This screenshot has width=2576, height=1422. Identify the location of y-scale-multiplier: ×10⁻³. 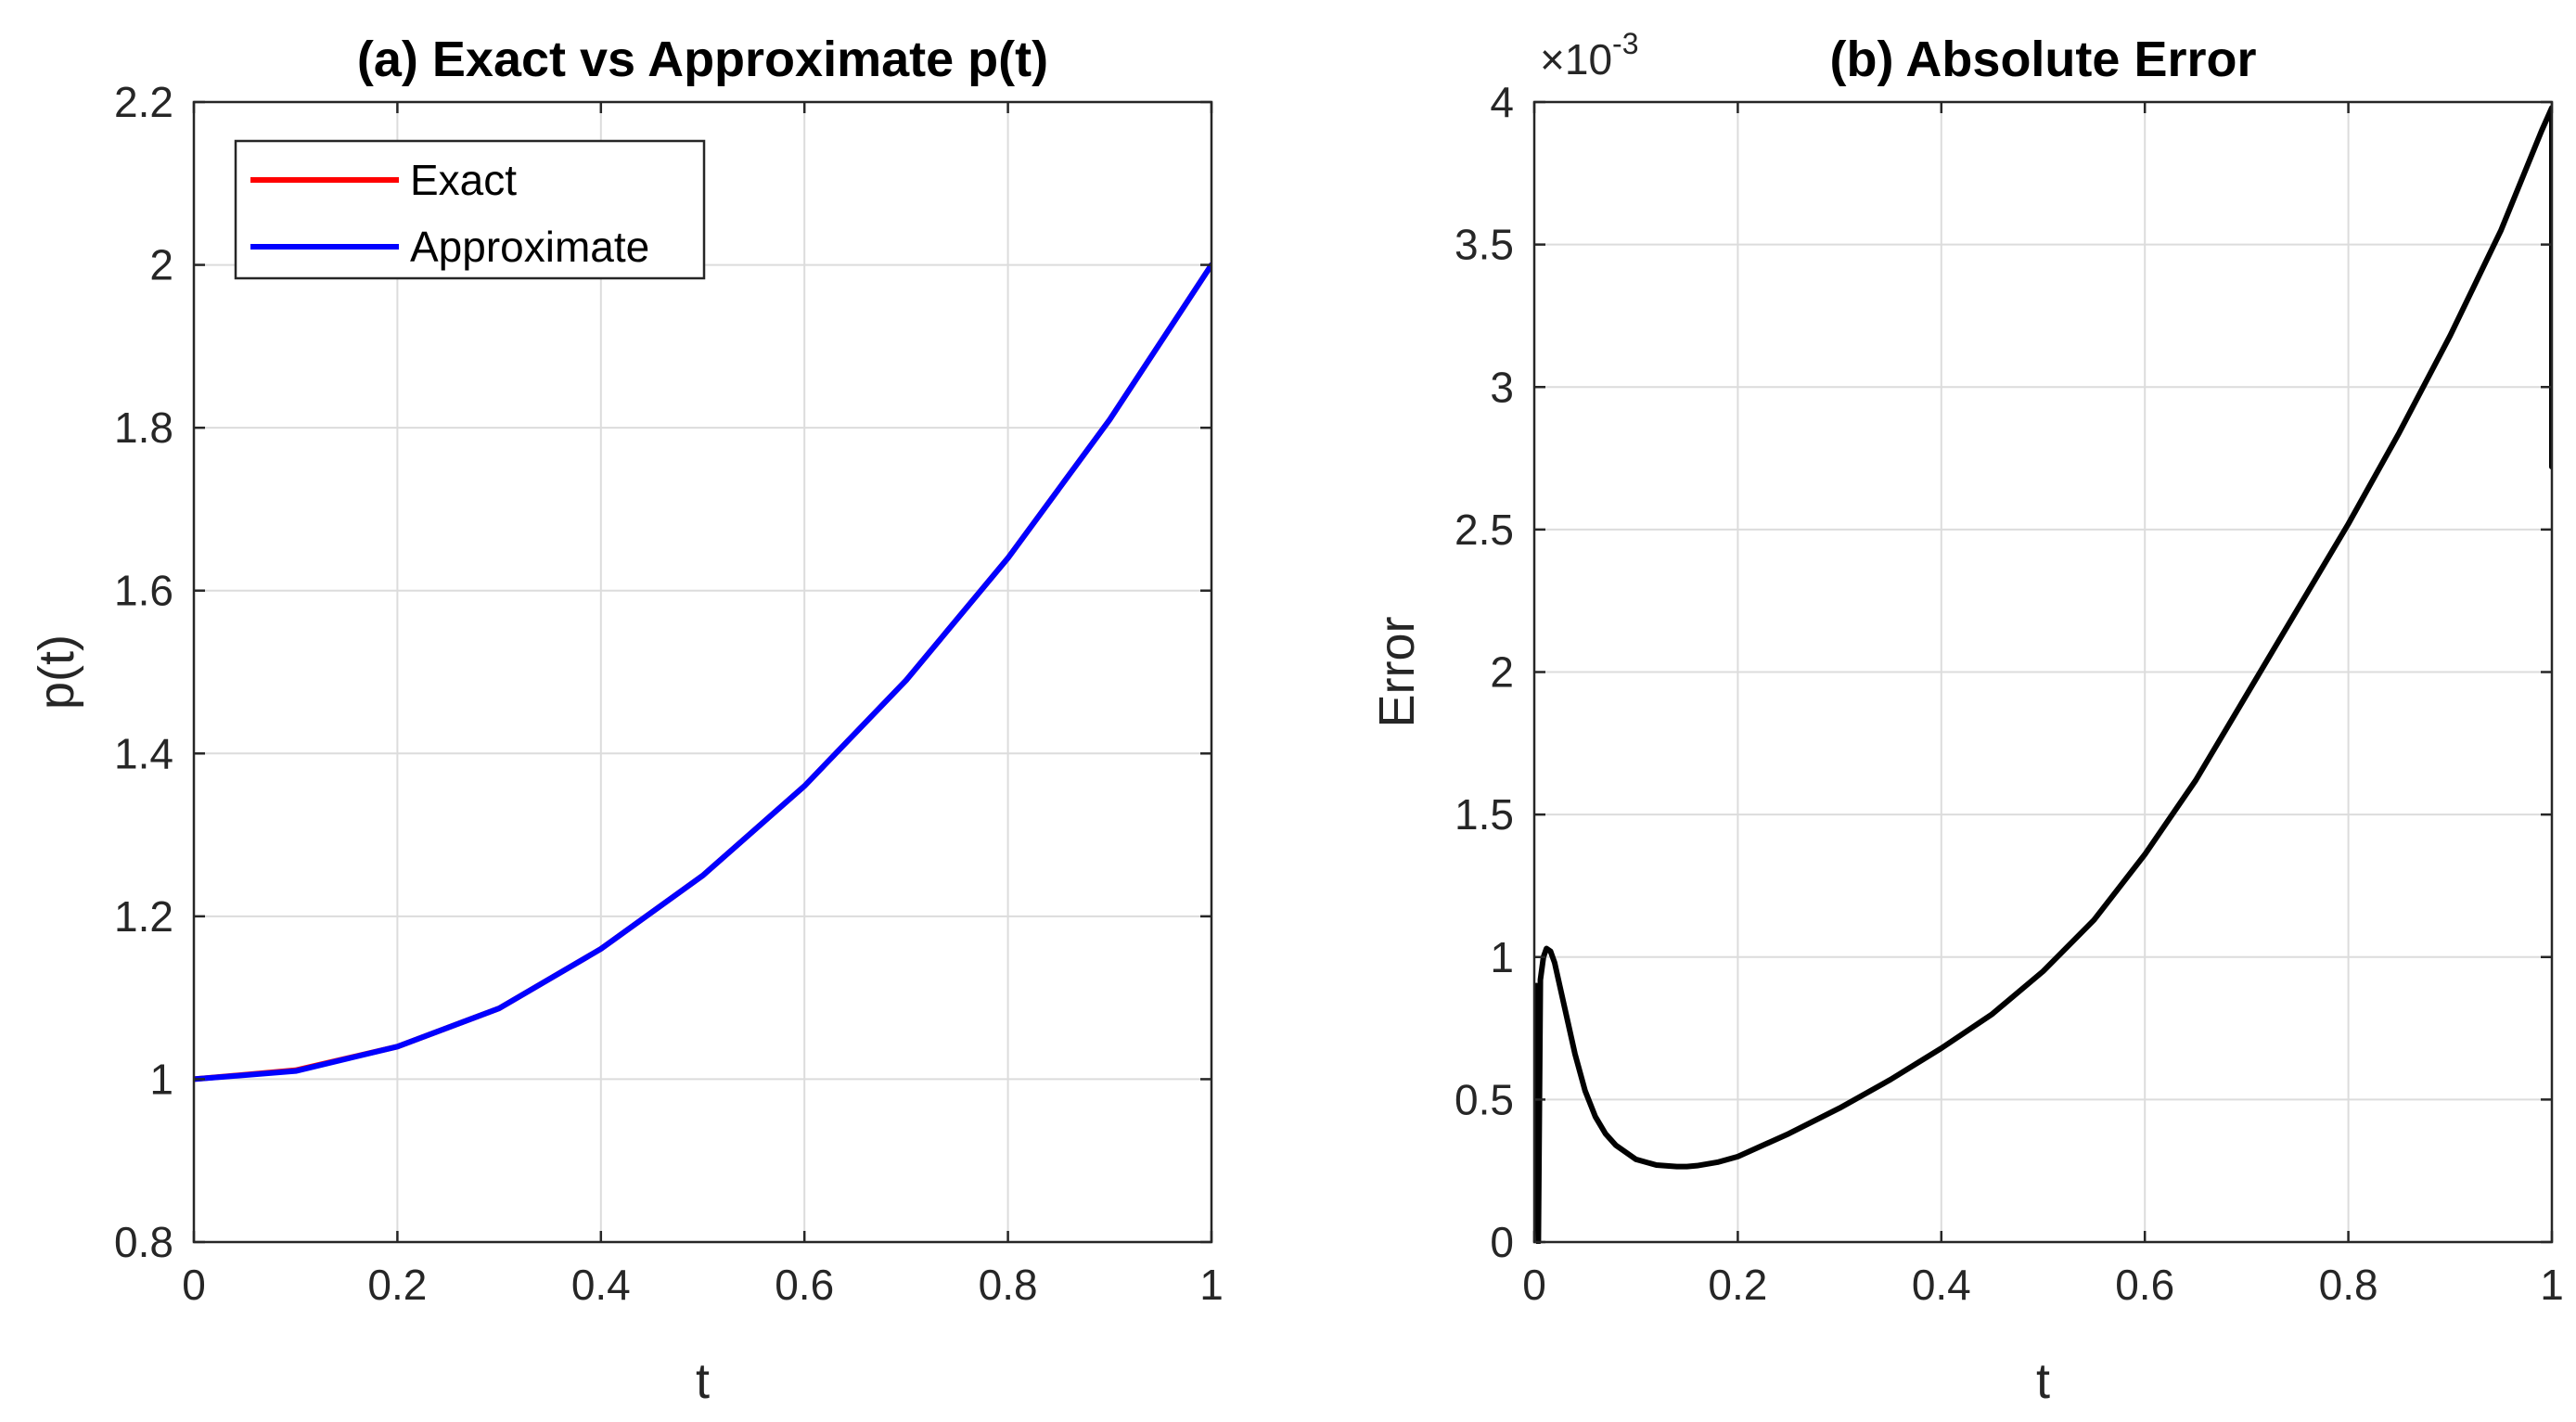
(1589, 55).